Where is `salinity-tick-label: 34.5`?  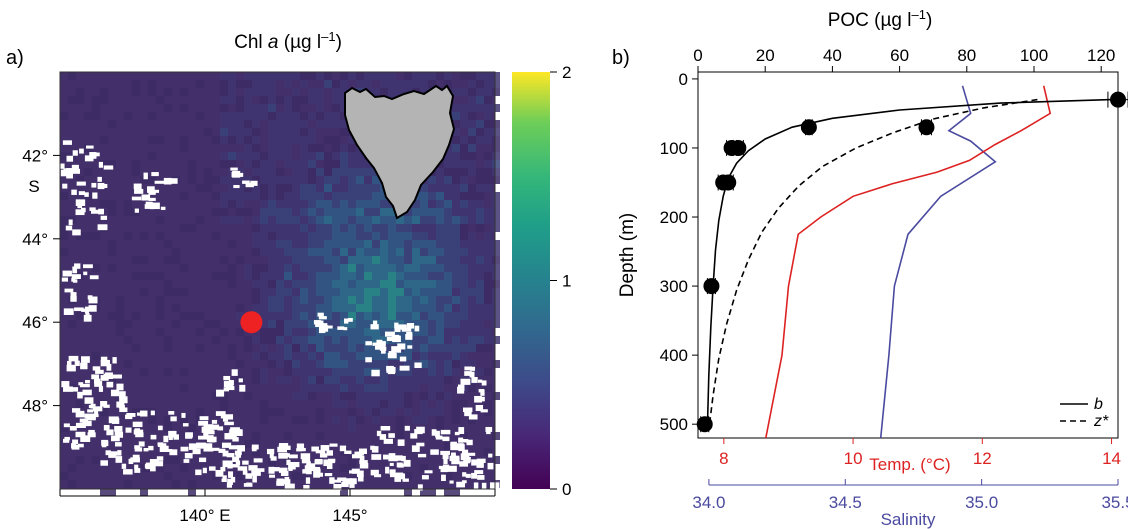 salinity-tick-label: 34.5 is located at coordinates (845, 502).